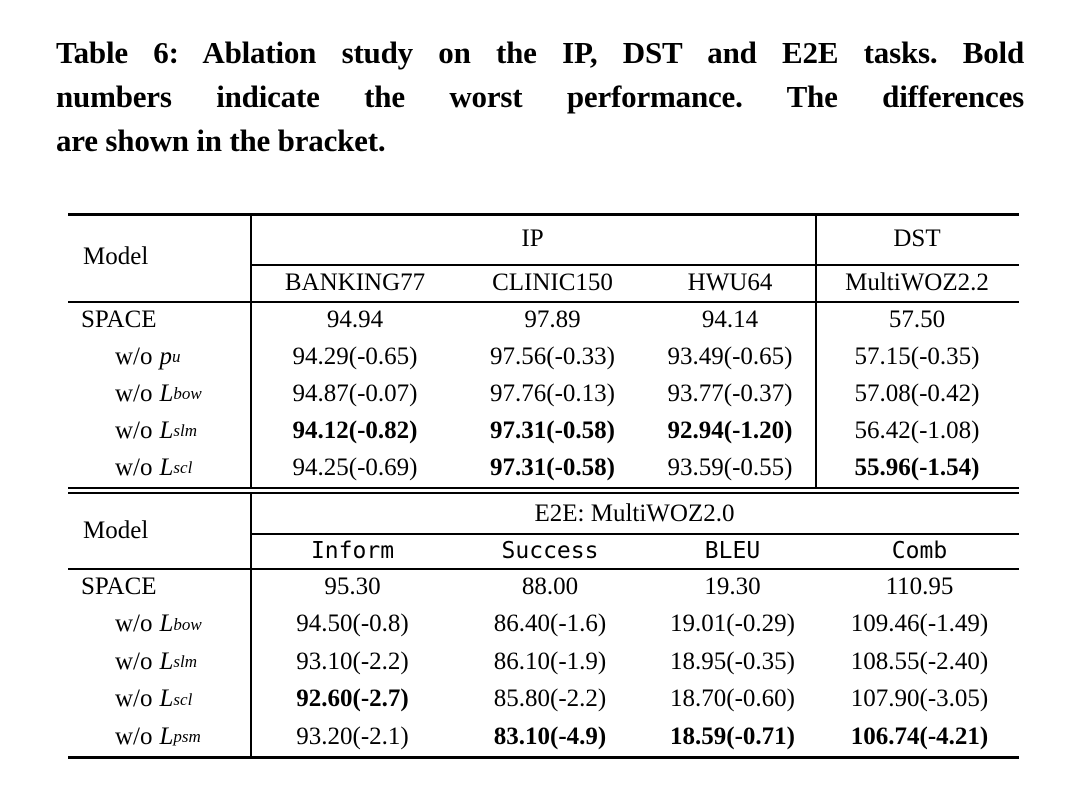 The height and width of the screenshot is (799, 1080). What do you see at coordinates (816, 351) in the screenshot?
I see `rule-vertical-dst` at bounding box center [816, 351].